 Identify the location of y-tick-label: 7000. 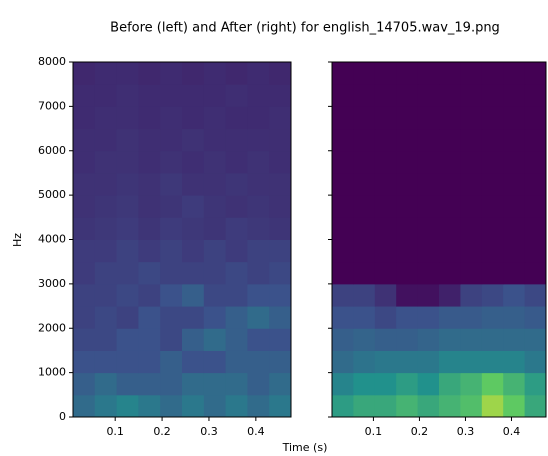
(52, 105).